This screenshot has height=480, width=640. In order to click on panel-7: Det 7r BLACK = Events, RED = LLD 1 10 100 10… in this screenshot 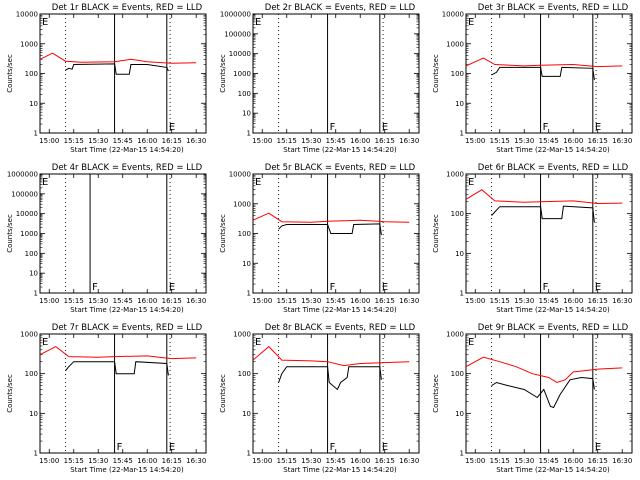, I will do `click(106, 398)`.